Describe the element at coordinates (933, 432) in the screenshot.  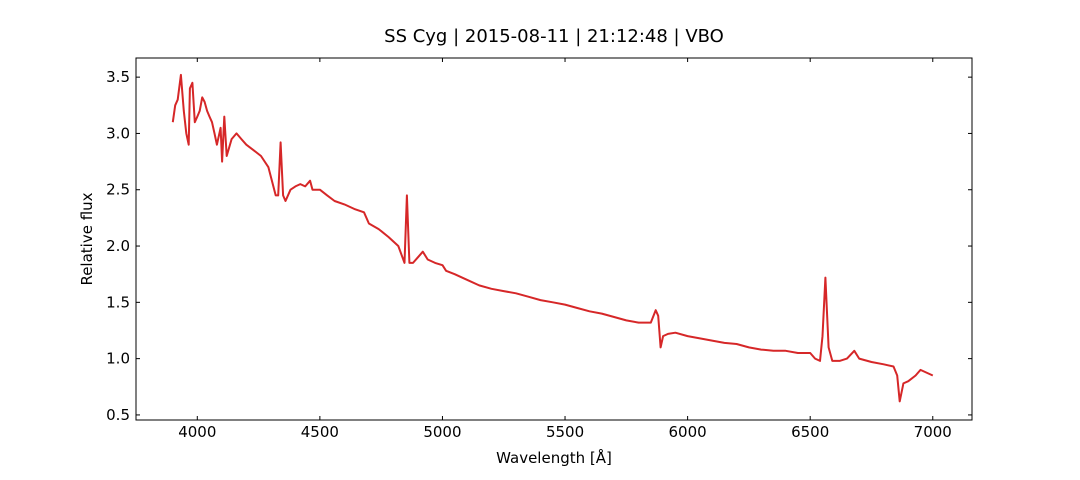
I see `x-tick-label: 7000` at that location.